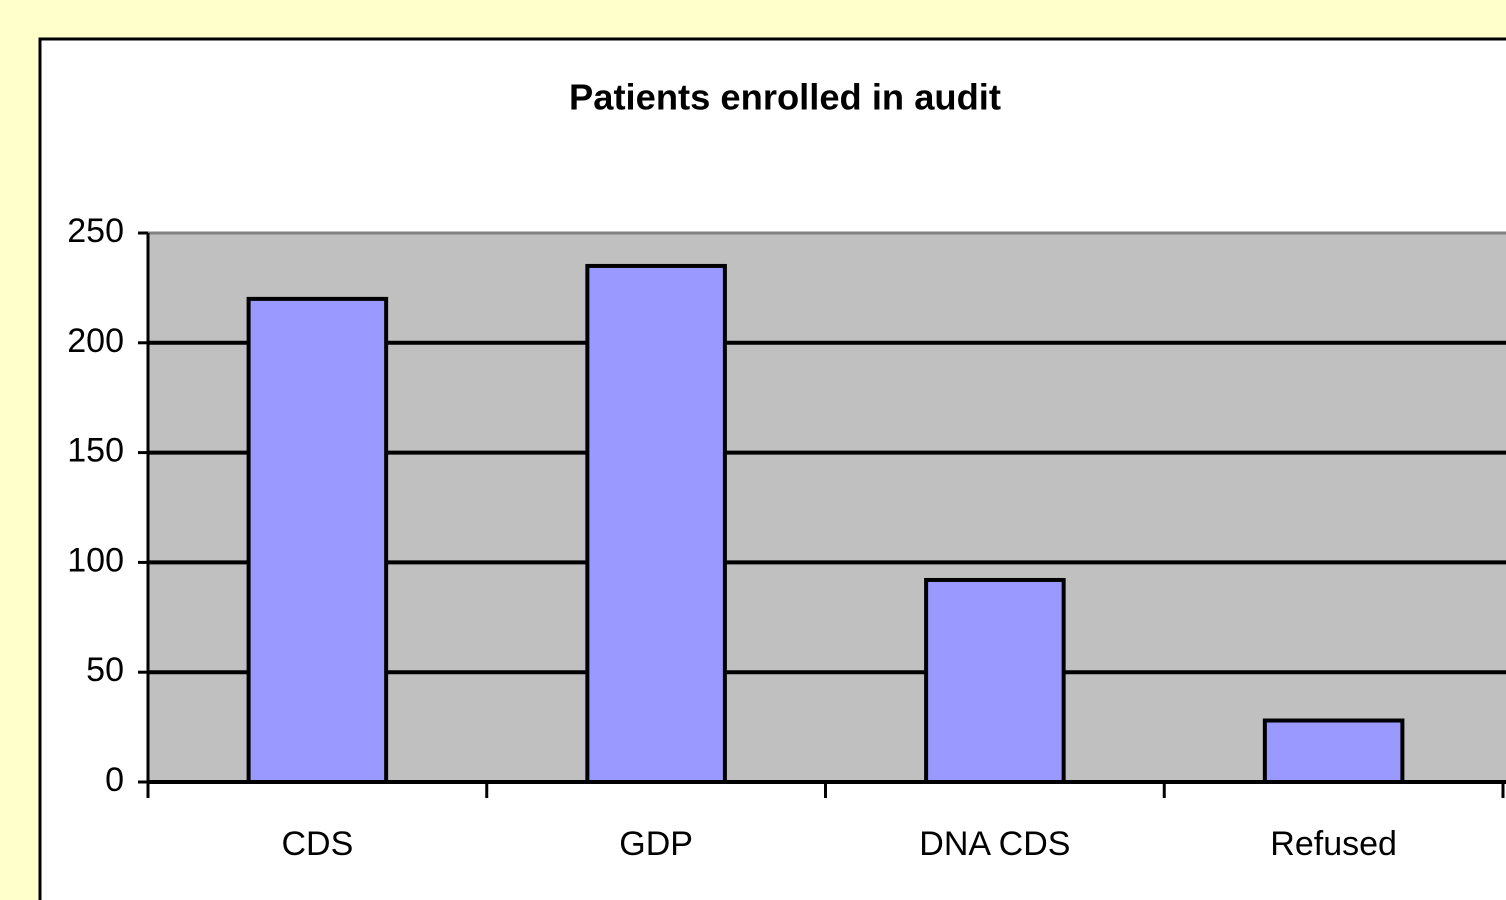 The width and height of the screenshot is (1506, 900). What do you see at coordinates (114, 780) in the screenshot?
I see `y-tick-label: 0` at bounding box center [114, 780].